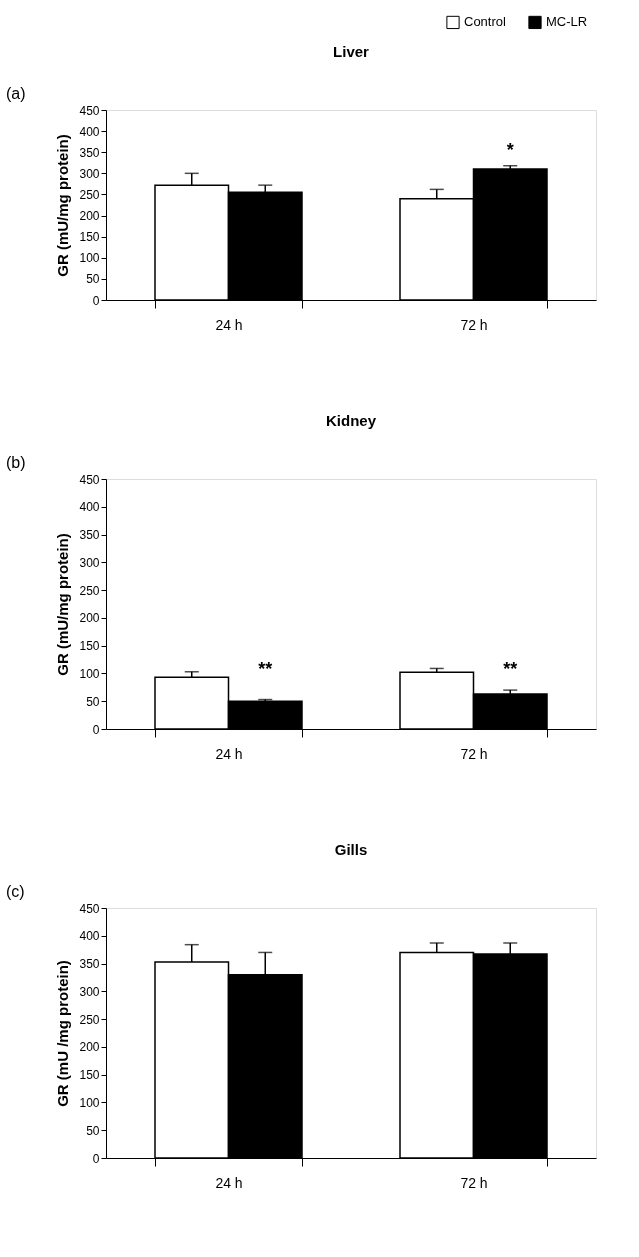  I want to click on chart-title: Liver, so click(351, 51).